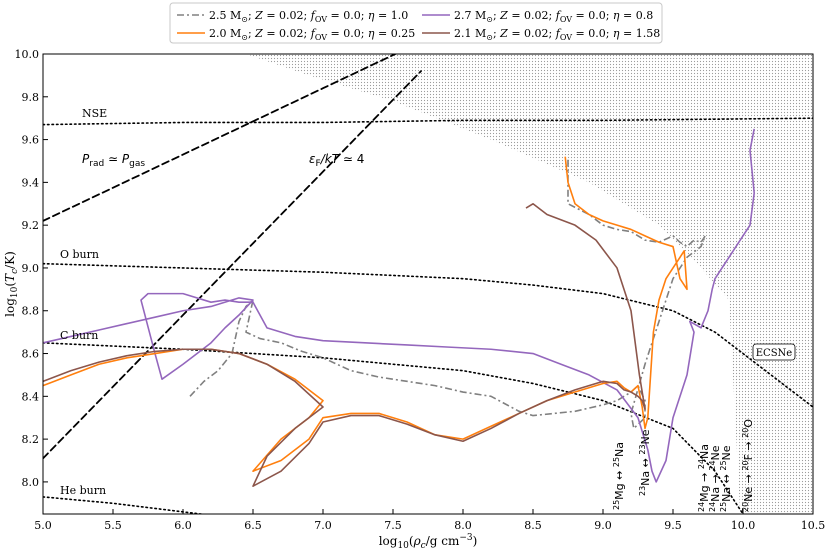 This screenshot has width=831, height=553. I want to click on legend-label-0: 2.5 M⊙; Z = 0.02; fOV = 0.0; η = 1.0, so click(308, 16).